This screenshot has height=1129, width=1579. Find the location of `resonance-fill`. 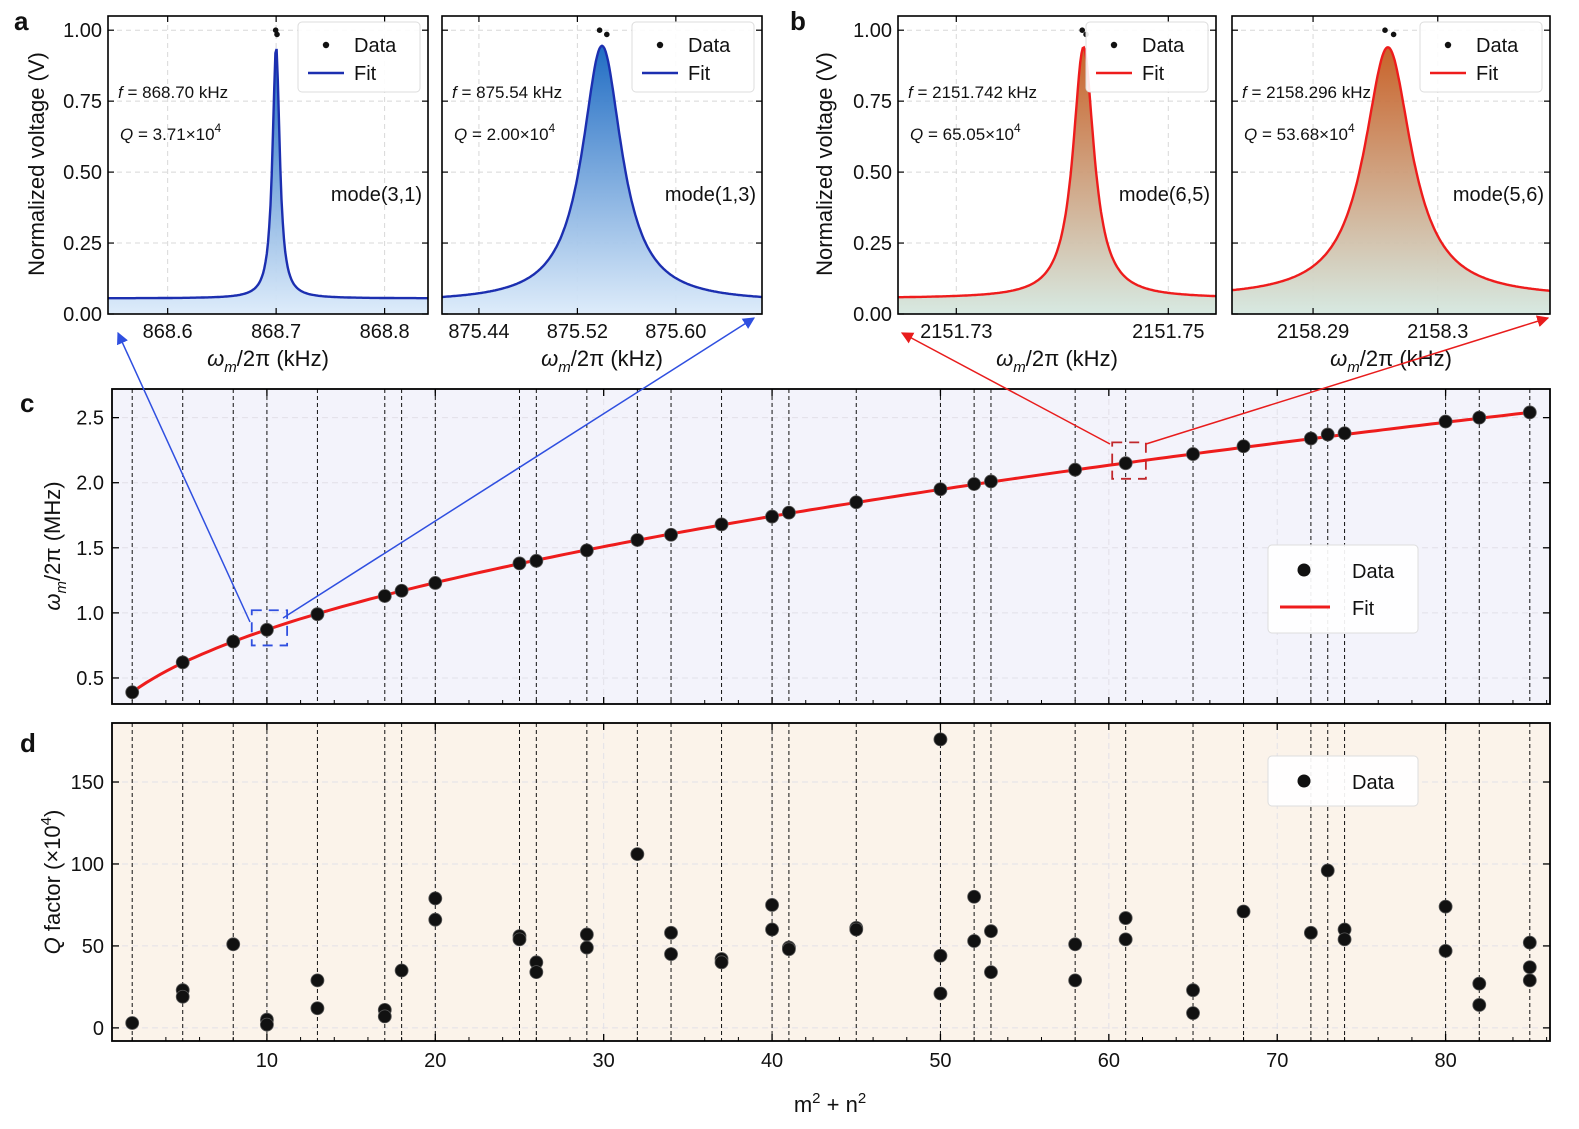

resonance-fill is located at coordinates (1391, 180).